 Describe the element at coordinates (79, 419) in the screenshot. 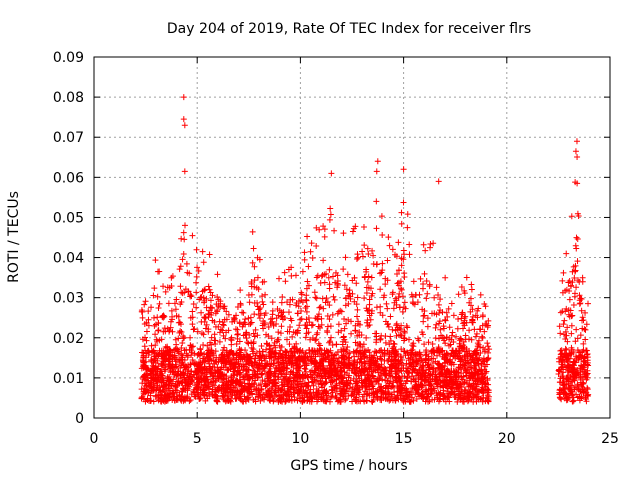

I see `y-tick-label: 0` at that location.